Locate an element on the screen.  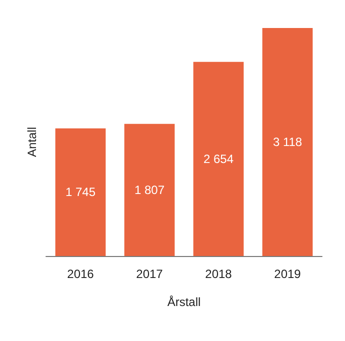
data-label: 1 745 is located at coordinates (80, 192).